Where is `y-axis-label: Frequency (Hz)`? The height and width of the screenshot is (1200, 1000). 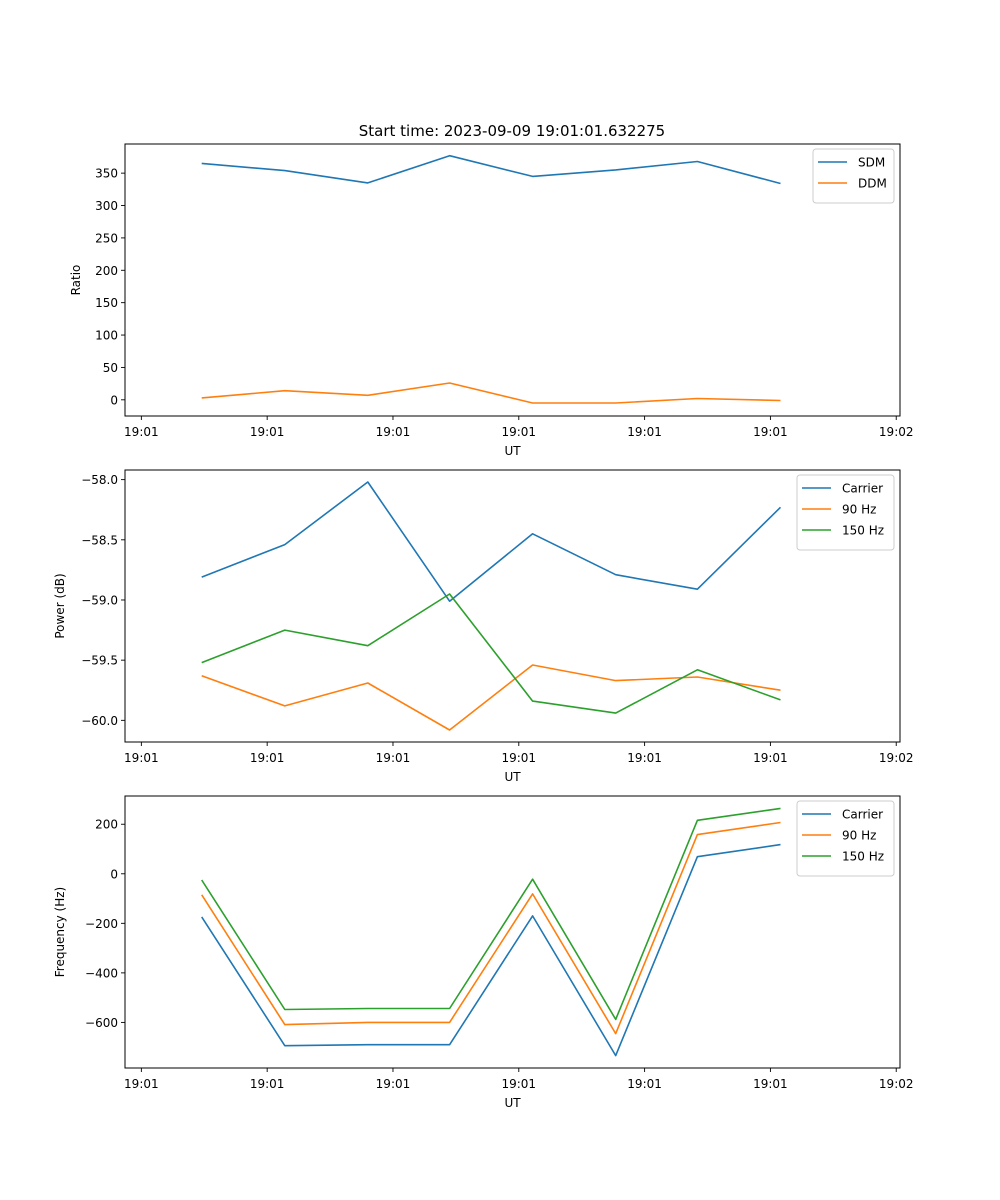
y-axis-label: Frequency (Hz) is located at coordinates (60, 932).